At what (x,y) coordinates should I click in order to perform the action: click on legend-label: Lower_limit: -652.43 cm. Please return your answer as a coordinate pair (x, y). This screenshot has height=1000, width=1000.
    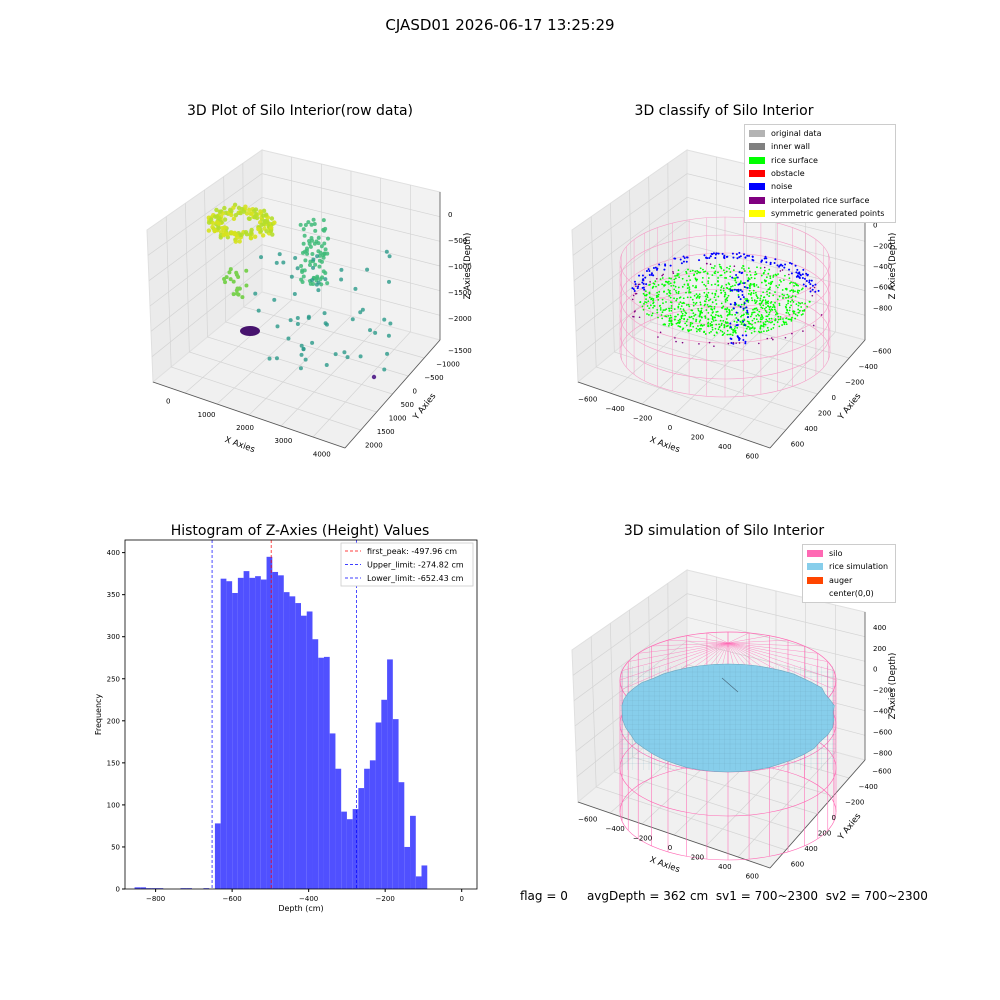
    Looking at the image, I should click on (415, 578).